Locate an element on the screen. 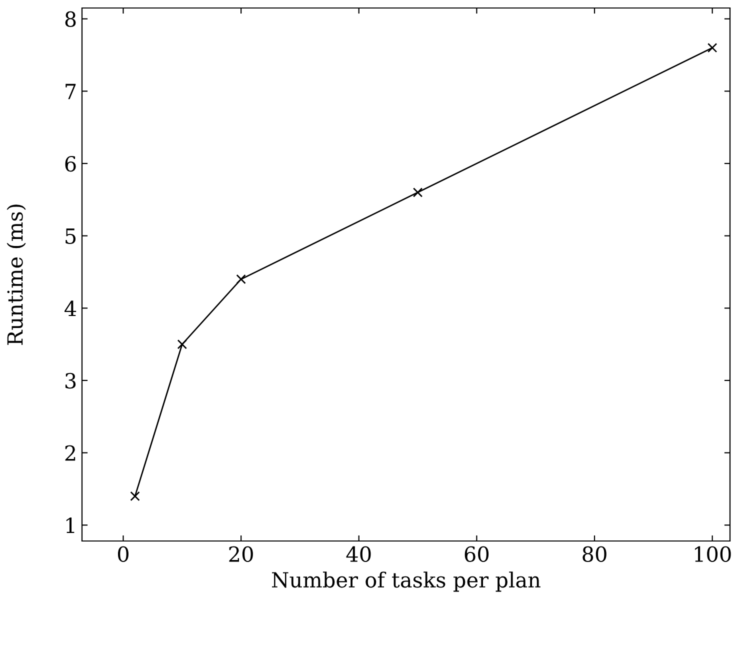  x-tick-label: 80 is located at coordinates (594, 554).